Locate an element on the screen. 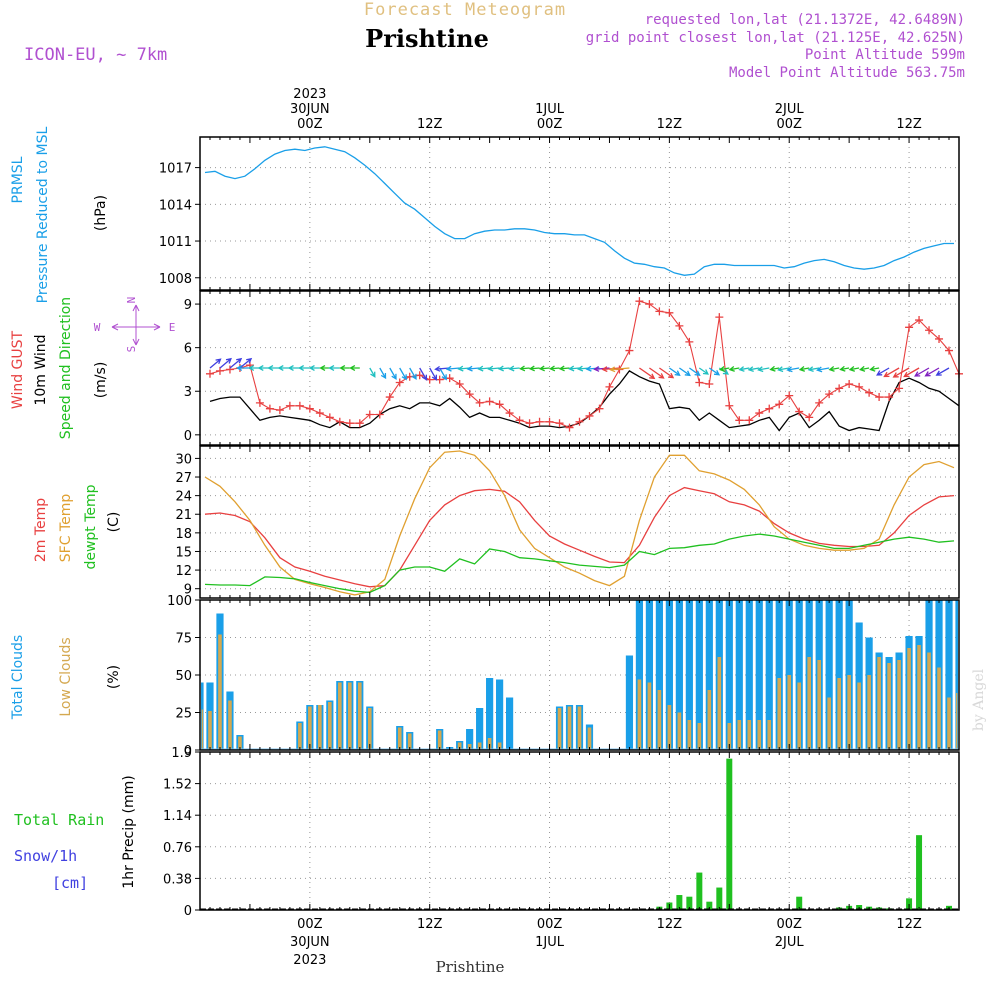 The height and width of the screenshot is (1000, 1000). snow-unit-label: [cm] is located at coordinates (70, 883).